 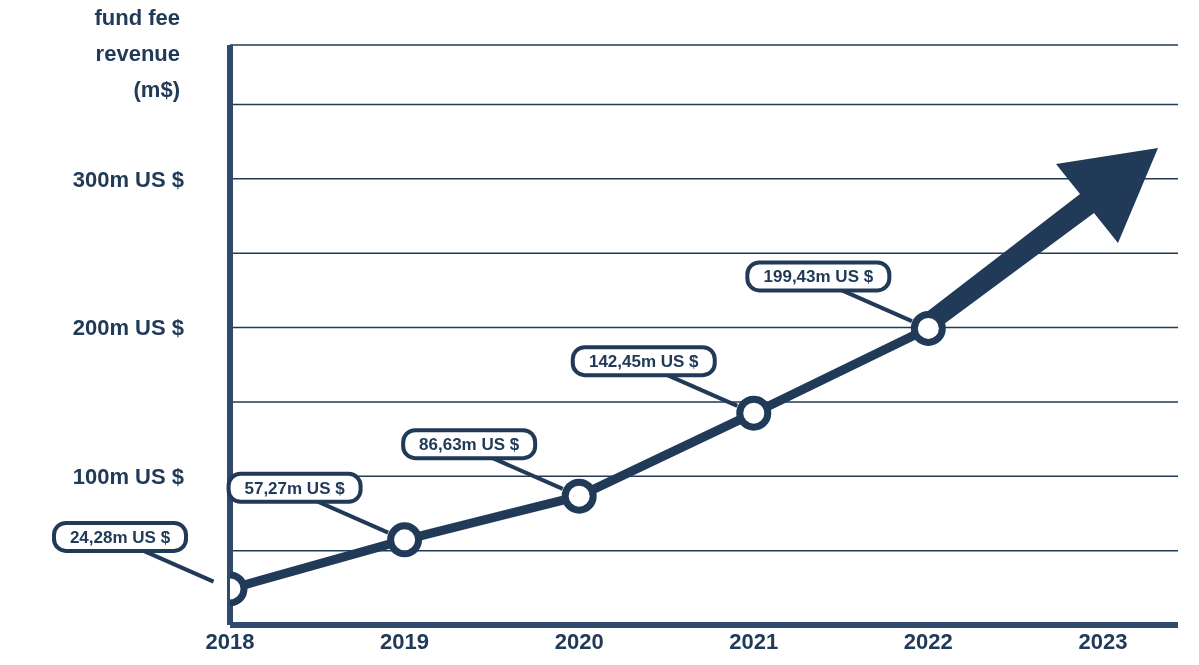 I want to click on data-label: 24,28m US $, so click(x=120, y=537).